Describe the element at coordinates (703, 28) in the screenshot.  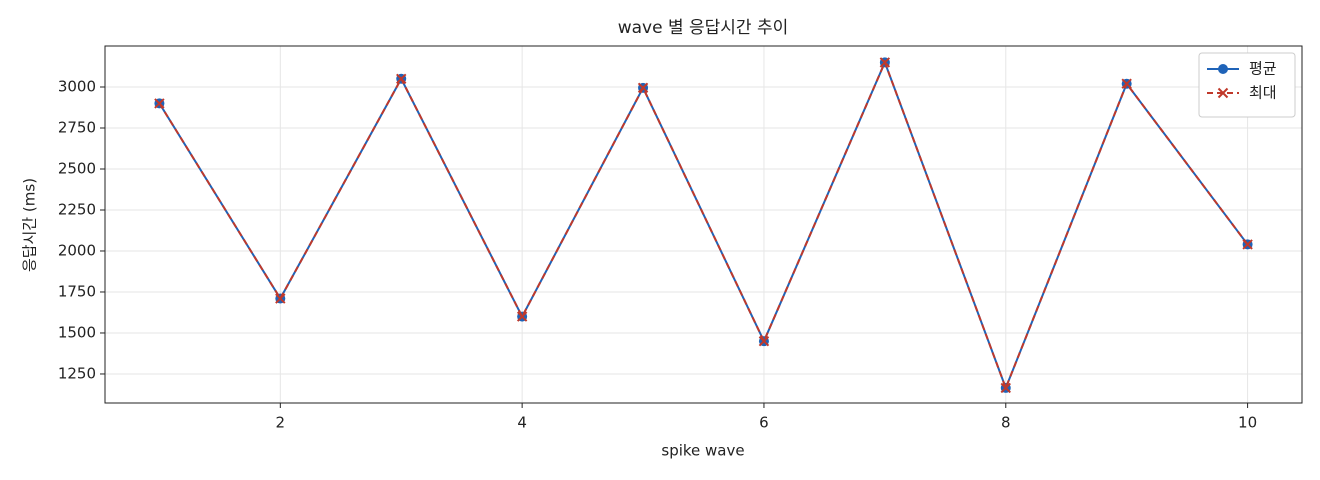
I see `chart-title: wave 별 응답시간 추이` at that location.